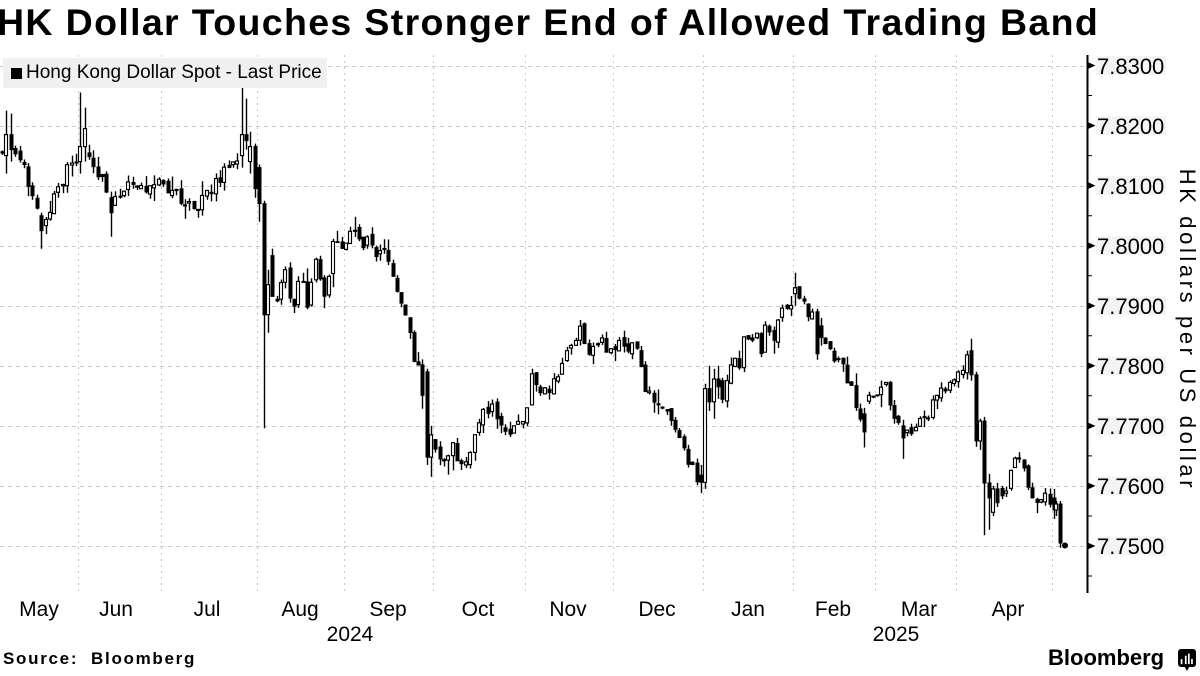 The width and height of the screenshot is (1200, 676). Describe the element at coordinates (833, 609) in the screenshot. I see `svg-text: Feb` at that location.